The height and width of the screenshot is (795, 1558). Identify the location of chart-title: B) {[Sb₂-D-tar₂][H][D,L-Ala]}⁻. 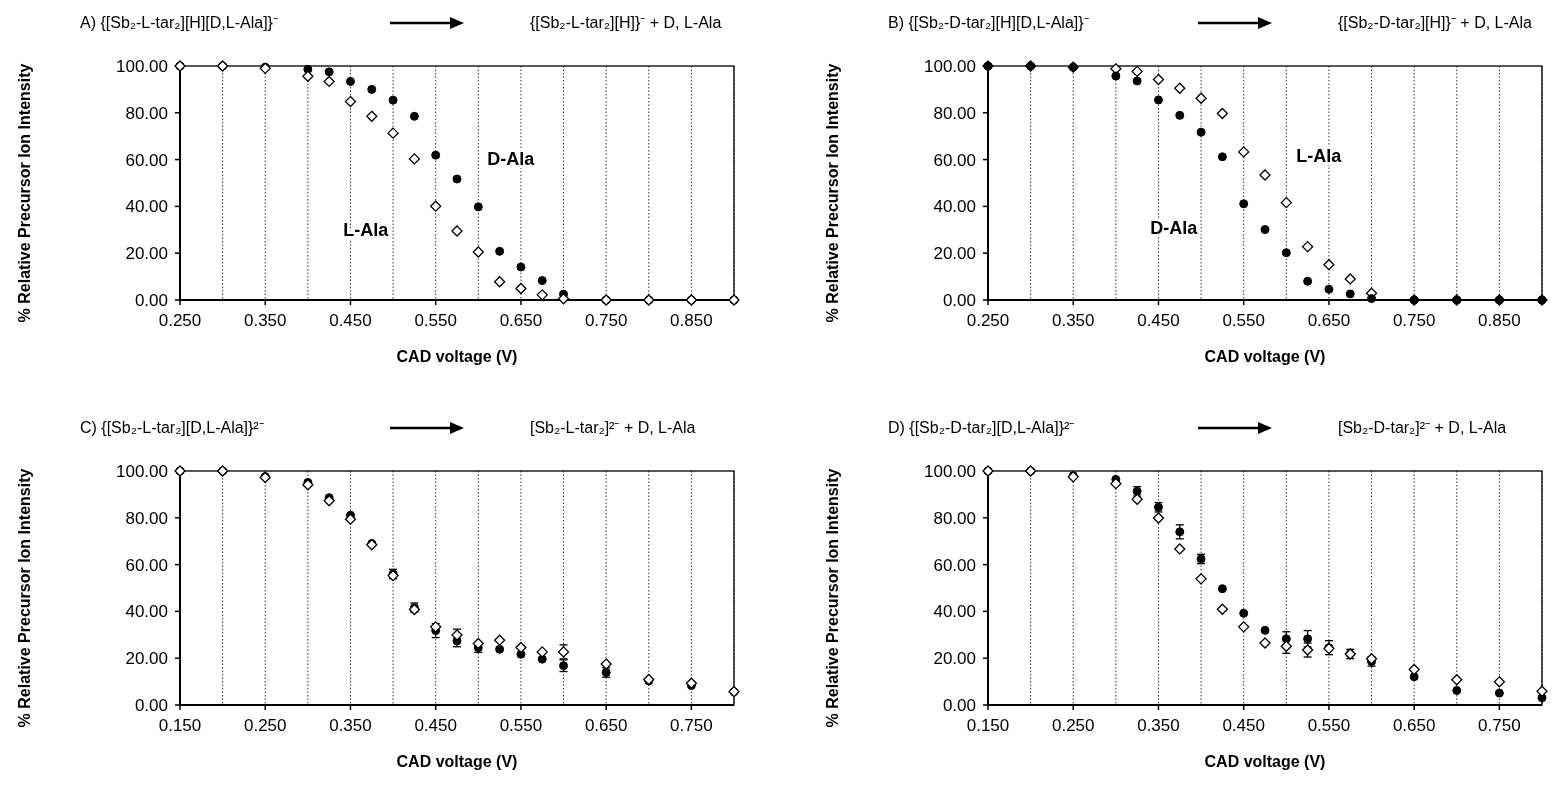
(988, 22).